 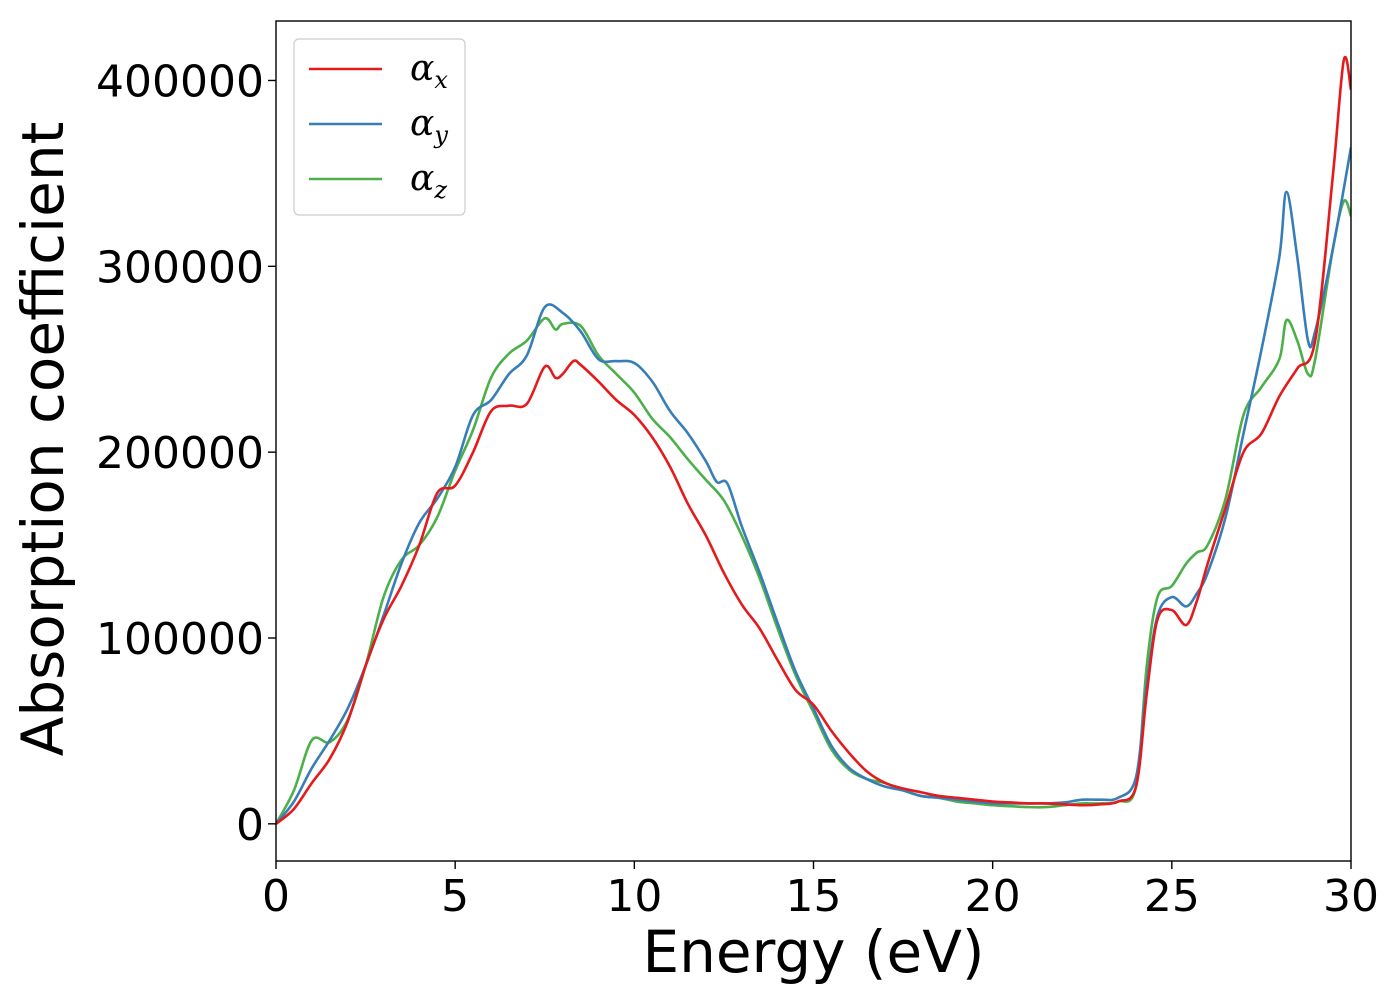 I want to click on x-tick-label: 25, so click(x=1172, y=896).